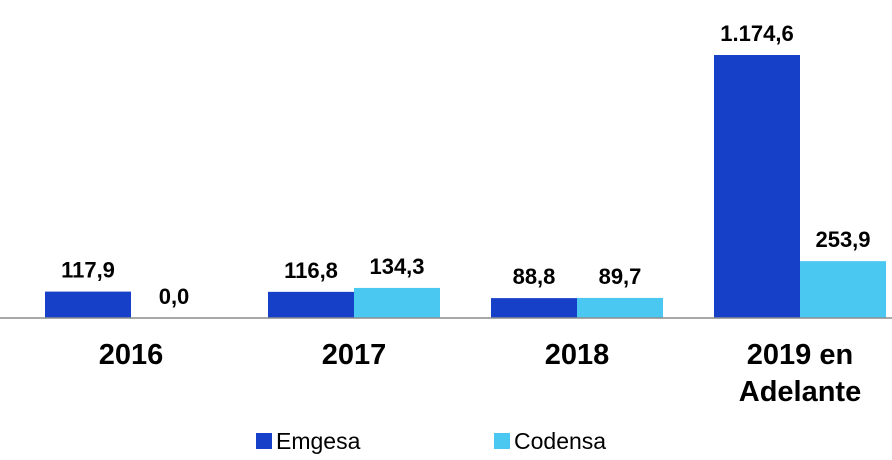 This screenshot has height=460, width=892. Describe the element at coordinates (396, 266) in the screenshot. I see `value-label-codensa-1: 134,3` at that location.